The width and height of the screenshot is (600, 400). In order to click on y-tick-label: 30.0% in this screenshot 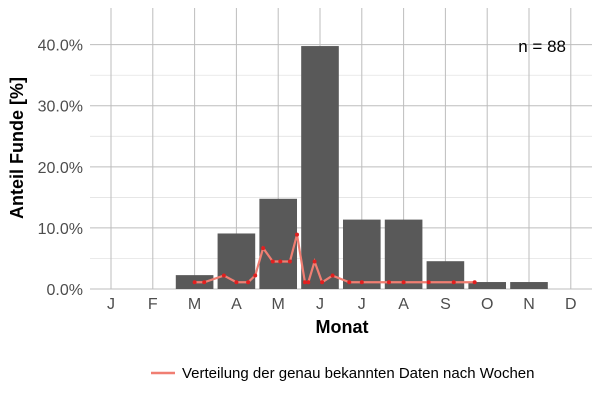, I will do `click(60, 107)`.